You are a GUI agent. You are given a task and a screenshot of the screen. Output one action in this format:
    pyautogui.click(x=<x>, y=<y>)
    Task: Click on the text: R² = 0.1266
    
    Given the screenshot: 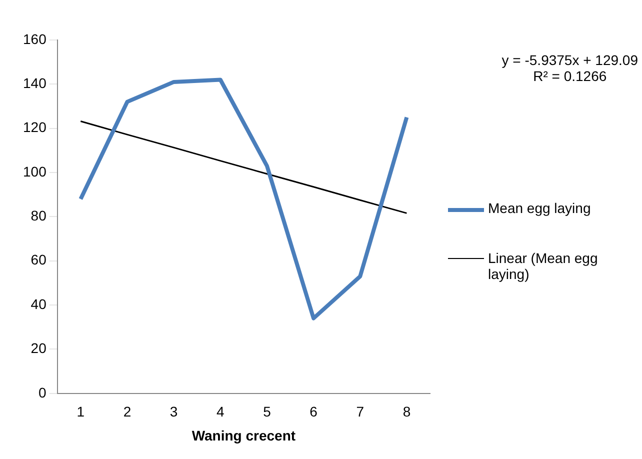 What is the action you would take?
    pyautogui.click(x=570, y=76)
    